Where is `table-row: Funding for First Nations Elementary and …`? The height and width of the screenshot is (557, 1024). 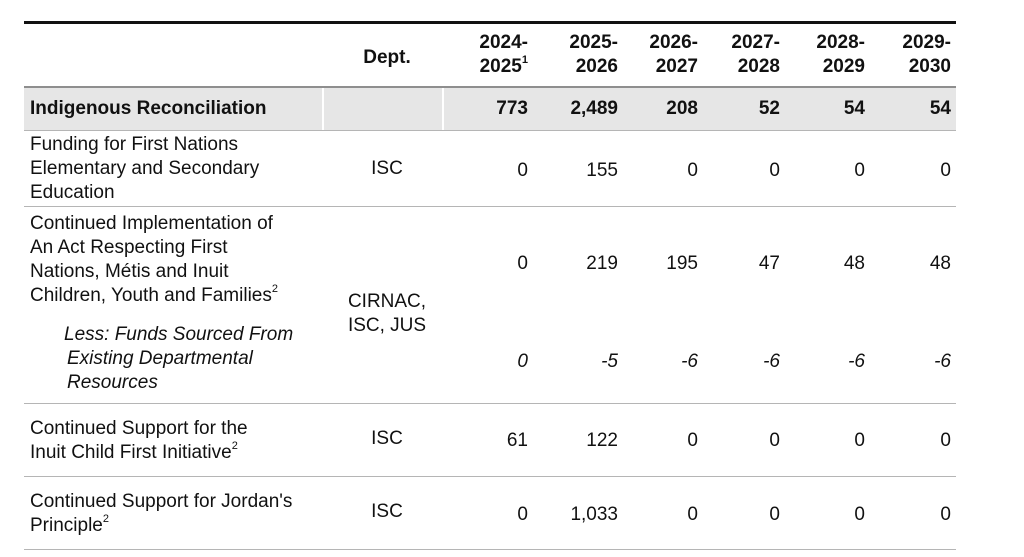 table-row: Funding for First Nations Elementary and … is located at coordinates (490, 168).